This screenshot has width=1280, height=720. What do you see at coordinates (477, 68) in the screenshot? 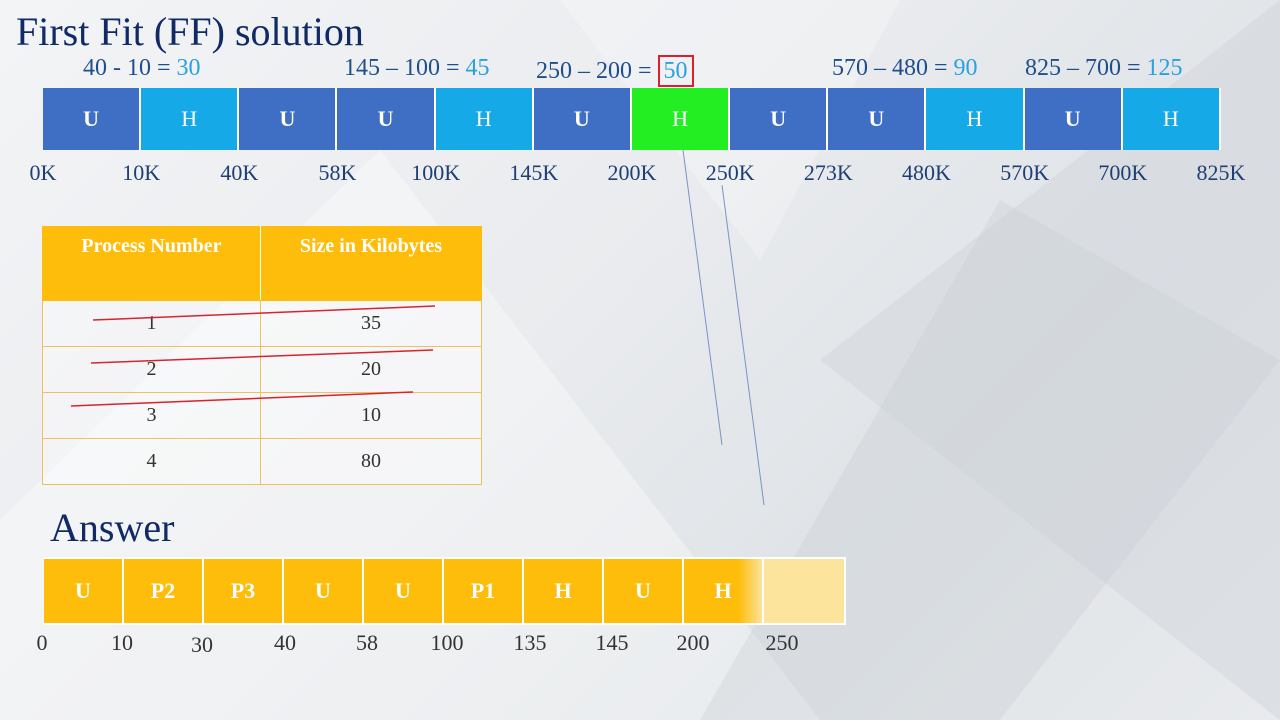
I see `calculation-result: 45` at bounding box center [477, 68].